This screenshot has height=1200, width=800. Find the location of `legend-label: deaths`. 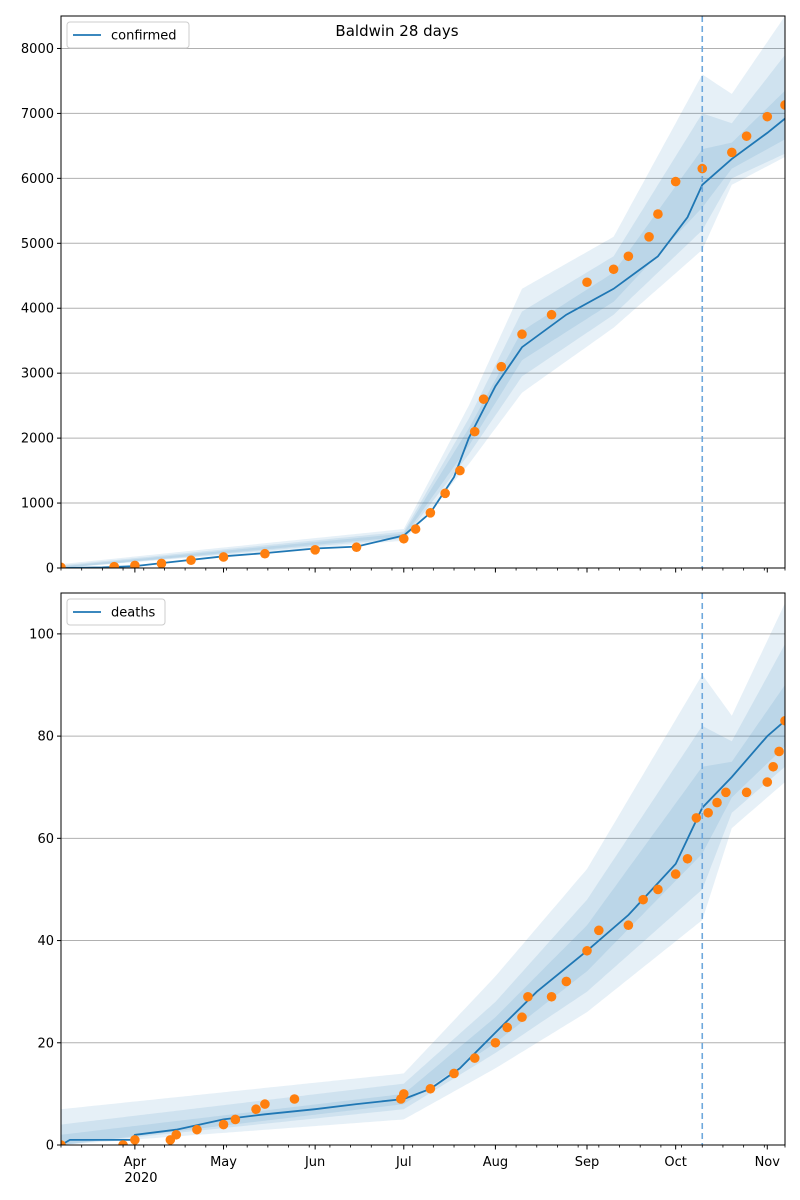

legend-label: deaths is located at coordinates (133, 613).